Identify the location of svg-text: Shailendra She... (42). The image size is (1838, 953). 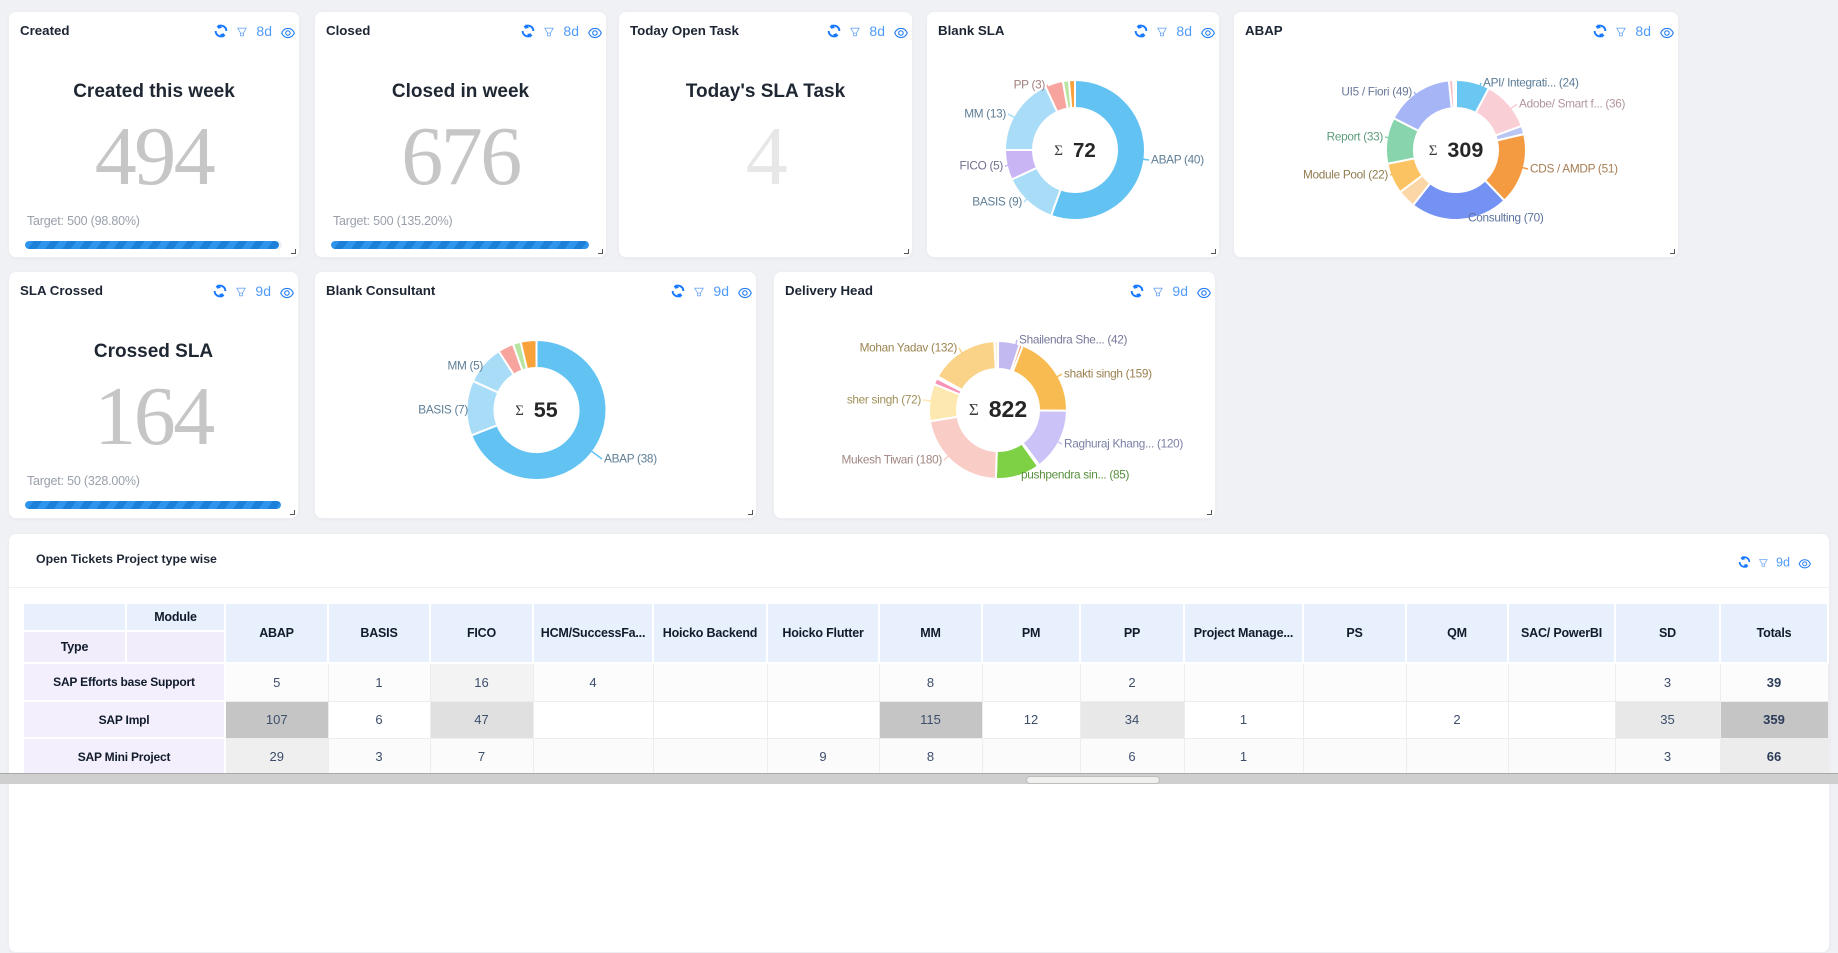
(1073, 340).